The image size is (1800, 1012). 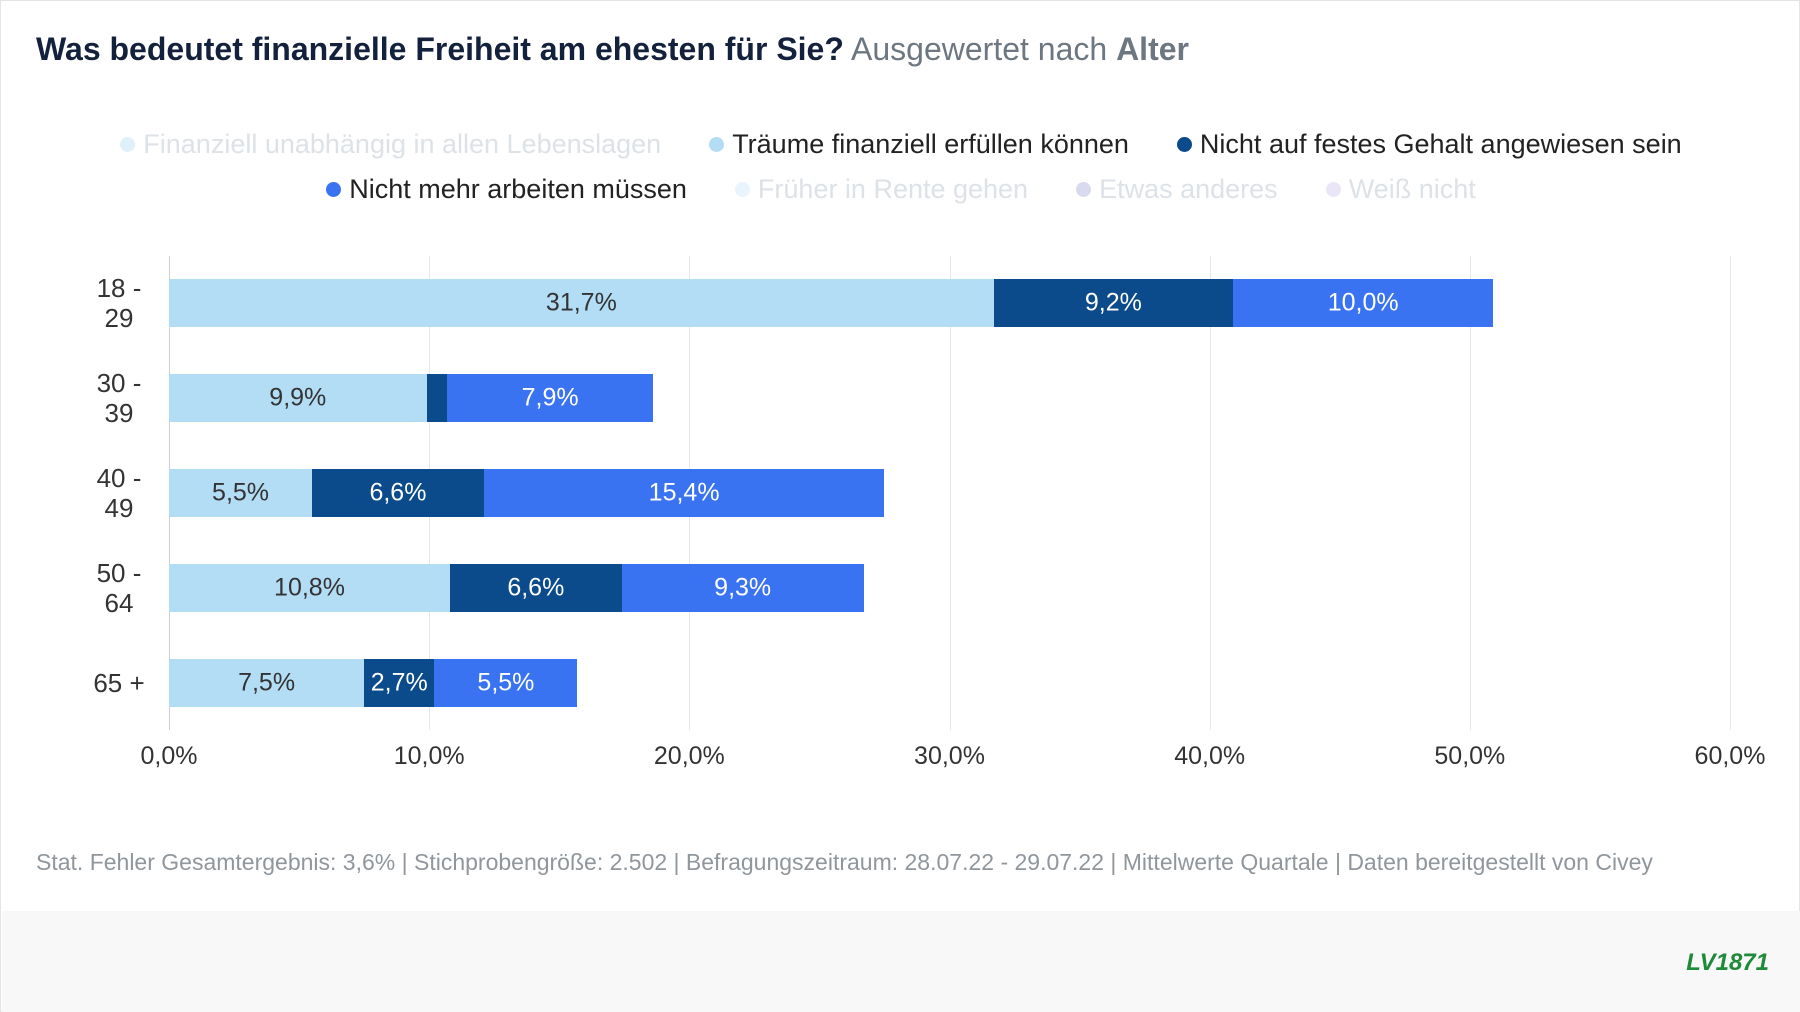 I want to click on data-label: 9,2%, so click(x=1113, y=302).